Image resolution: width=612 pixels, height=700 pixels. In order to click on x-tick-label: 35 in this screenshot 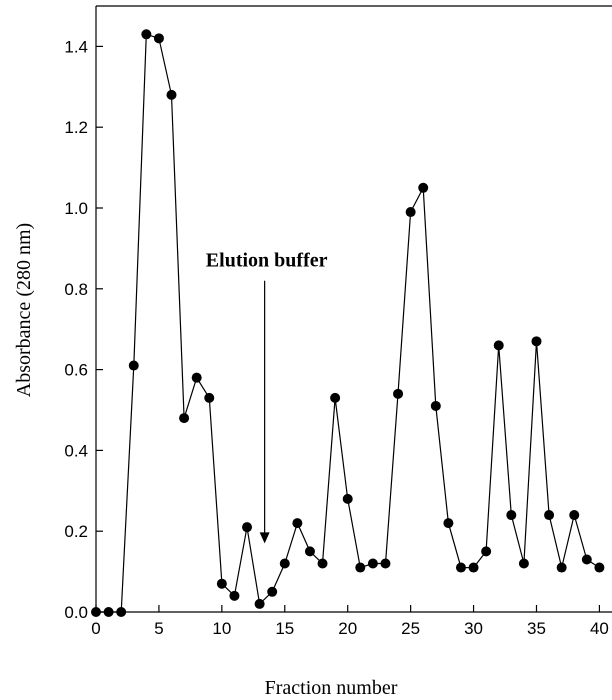, I will do `click(536, 628)`.